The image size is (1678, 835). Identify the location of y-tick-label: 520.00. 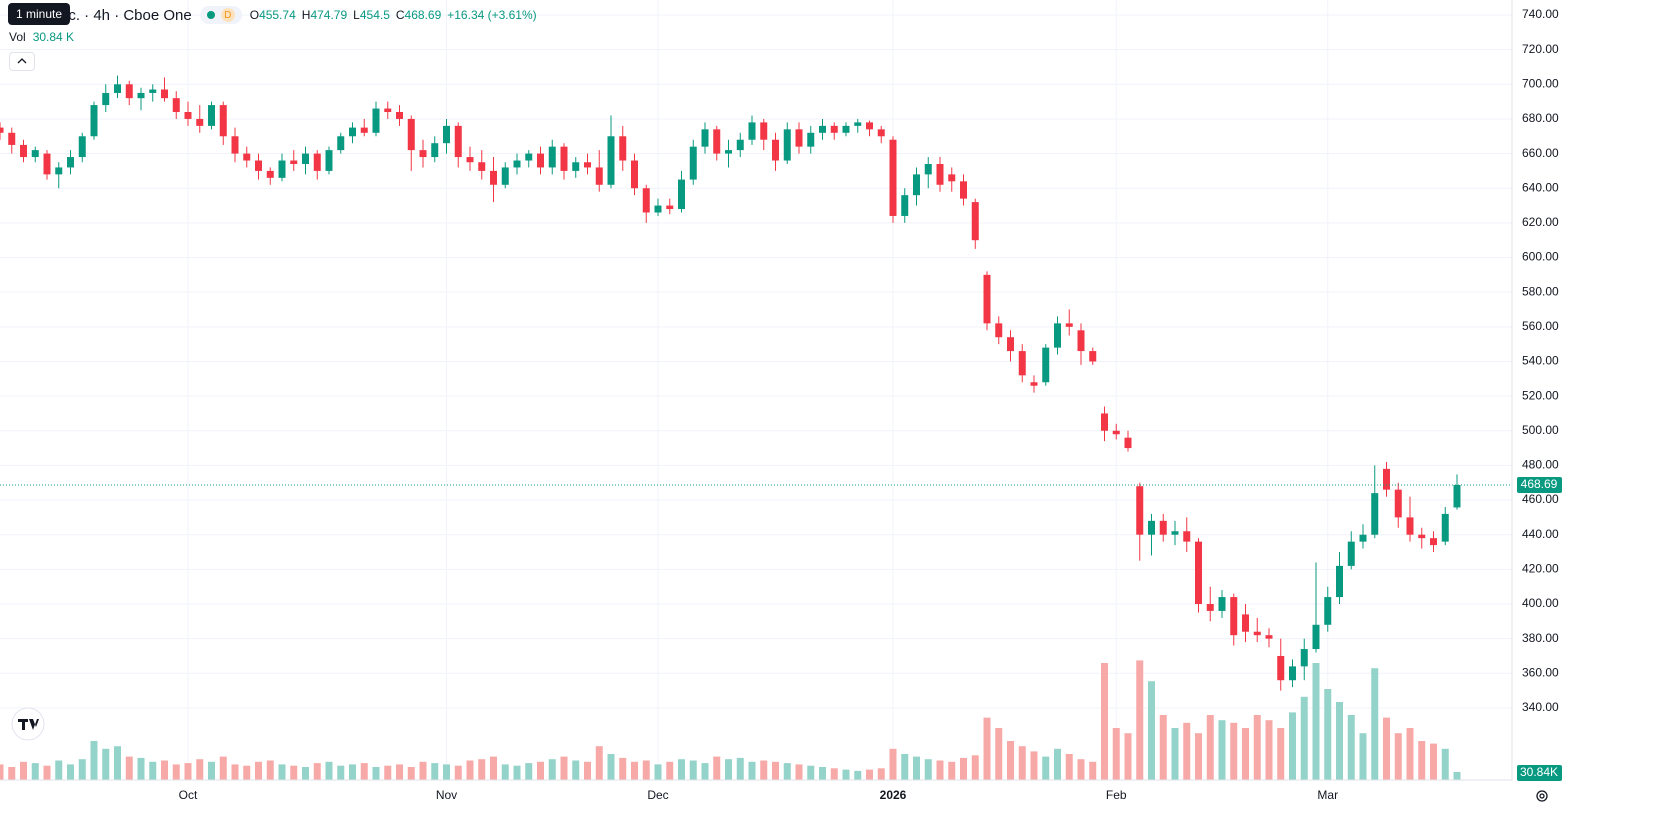
(1540, 395).